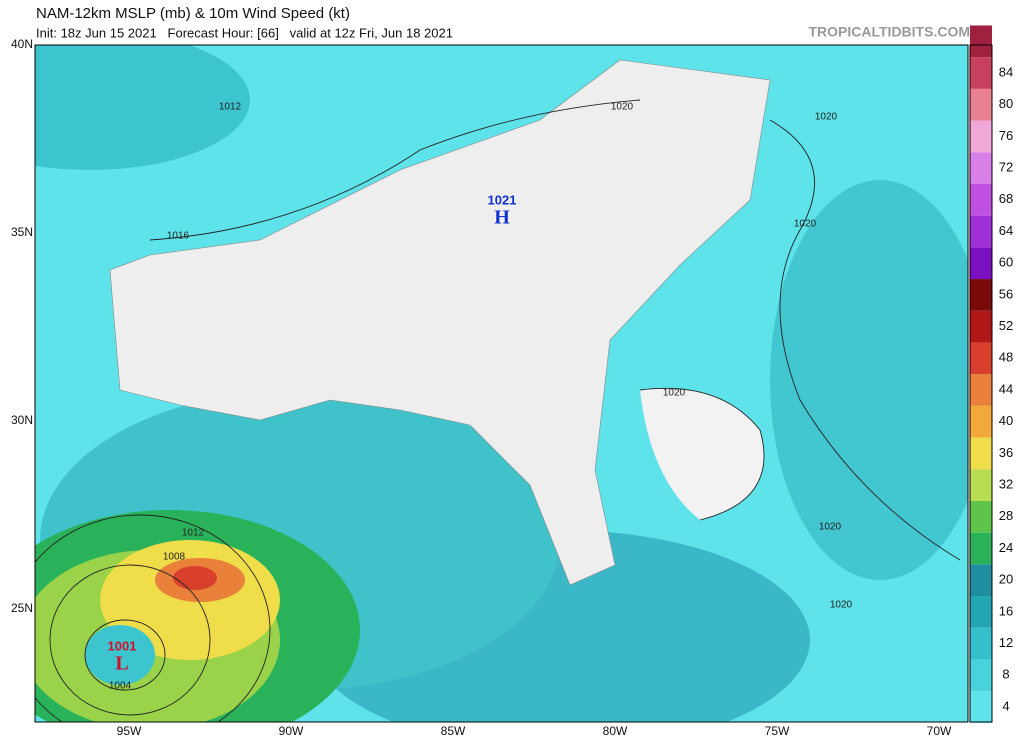 The width and height of the screenshot is (1024, 747). What do you see at coordinates (1006, 579) in the screenshot?
I see `colorbar-label: 20` at bounding box center [1006, 579].